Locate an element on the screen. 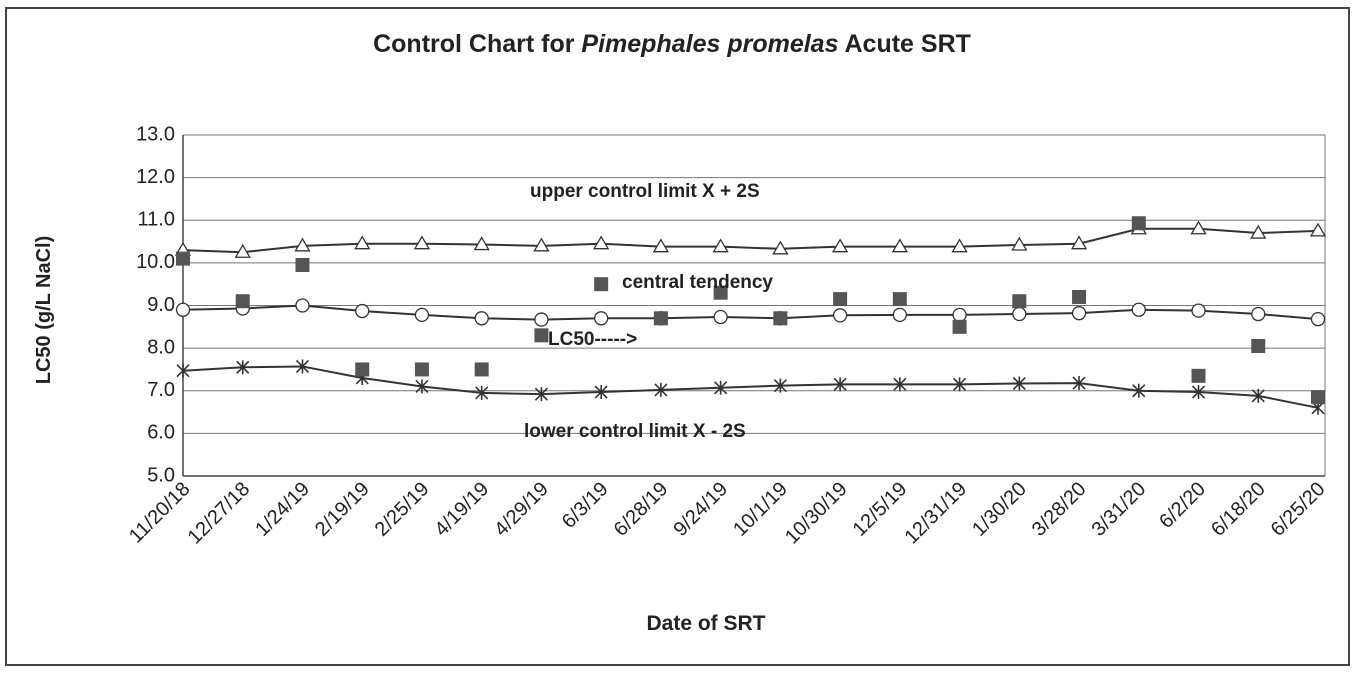  x-tick-label: 10/30/19 is located at coordinates (816, 513).